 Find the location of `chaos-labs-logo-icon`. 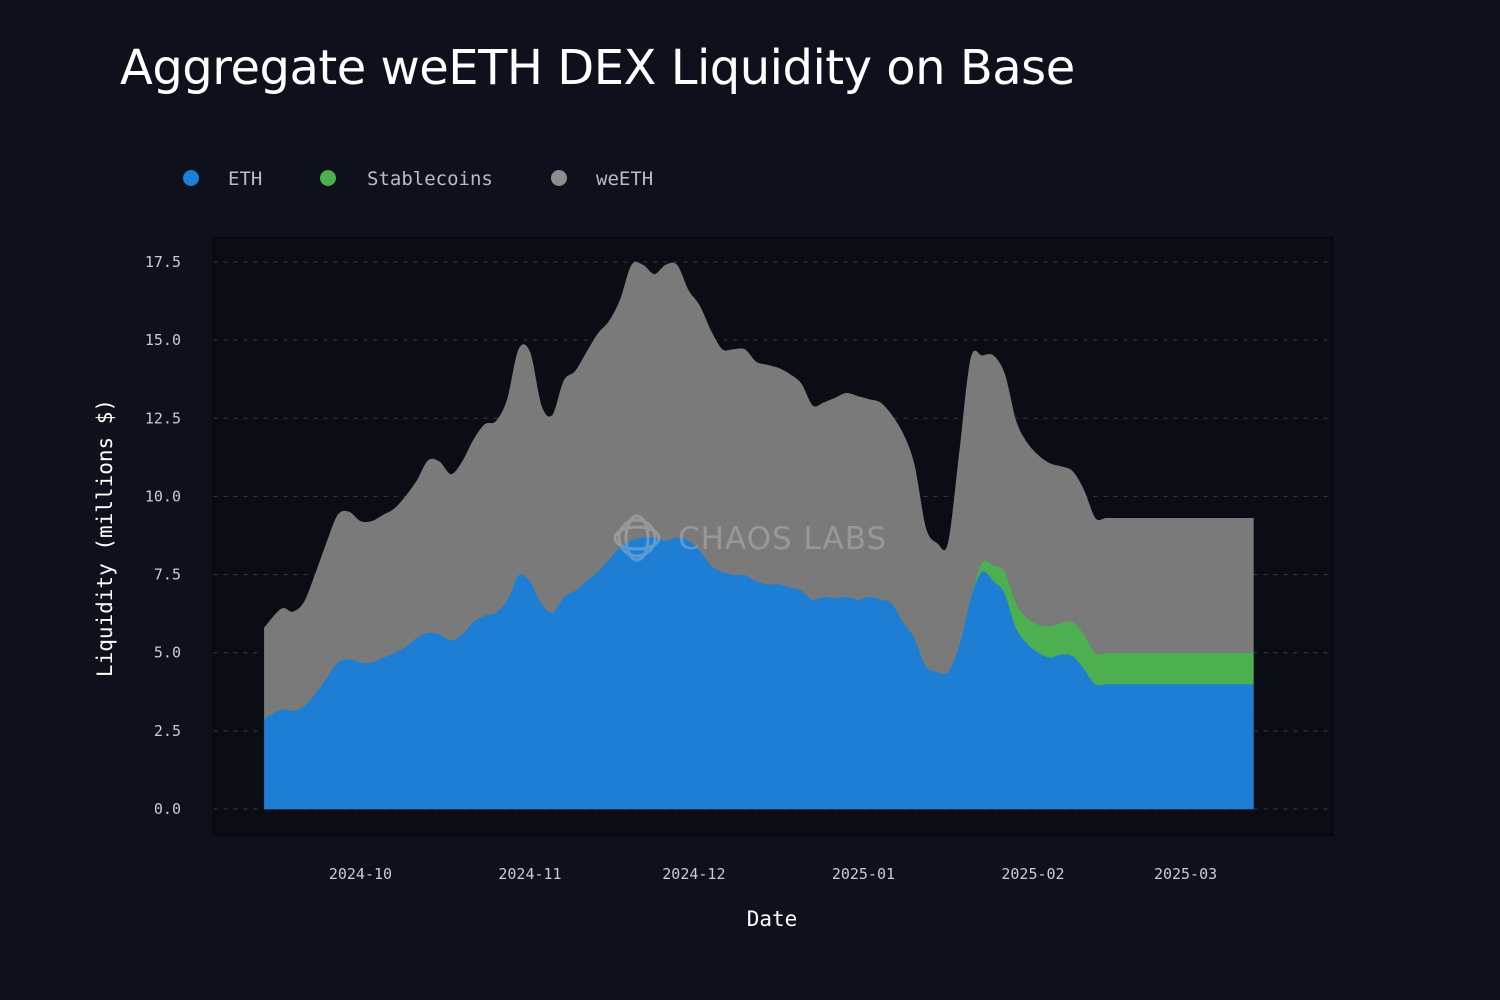

chaos-labs-logo-icon is located at coordinates (637, 538).